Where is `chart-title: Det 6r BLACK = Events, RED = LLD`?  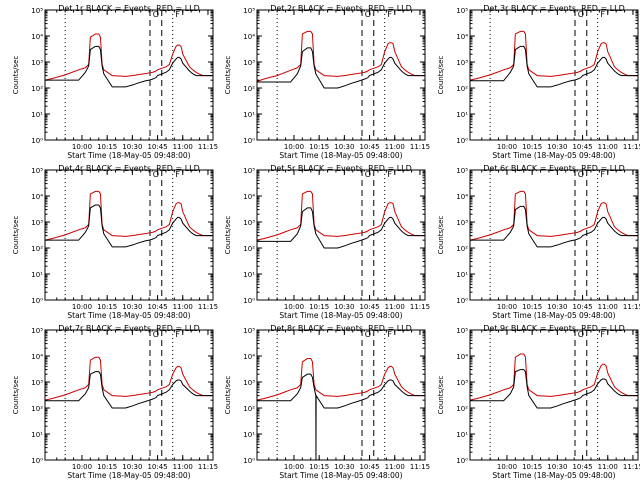 chart-title: Det 6r BLACK = Events, RED = LLD is located at coordinates (554, 168).